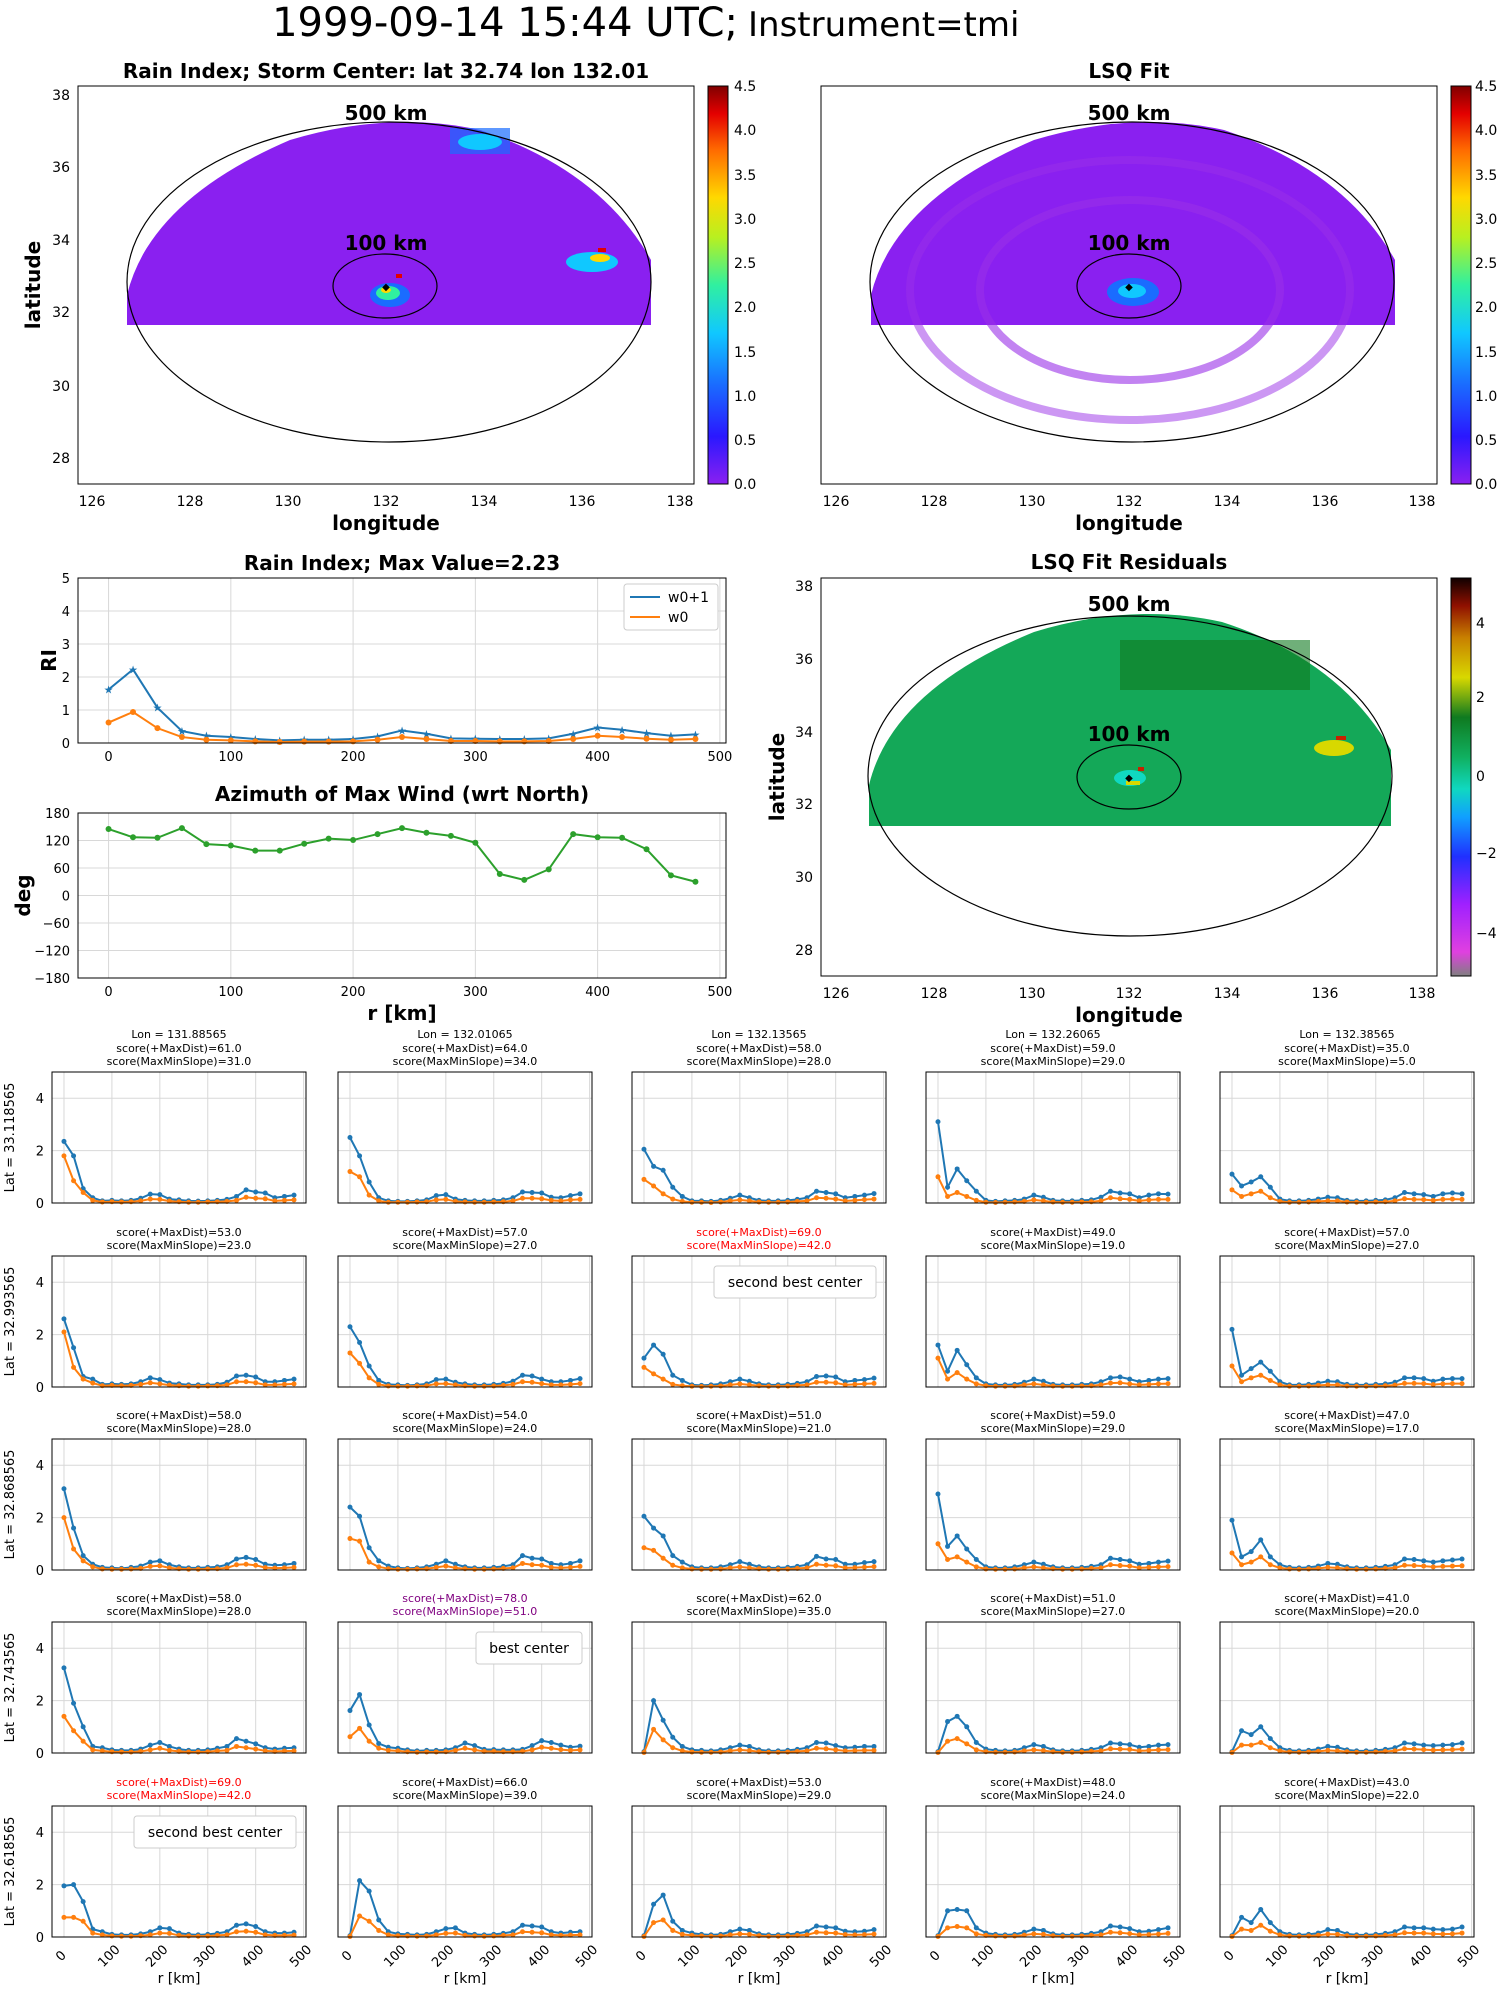  What do you see at coordinates (1422, 502) in the screenshot?
I see `lsq-xtick: 138` at bounding box center [1422, 502].